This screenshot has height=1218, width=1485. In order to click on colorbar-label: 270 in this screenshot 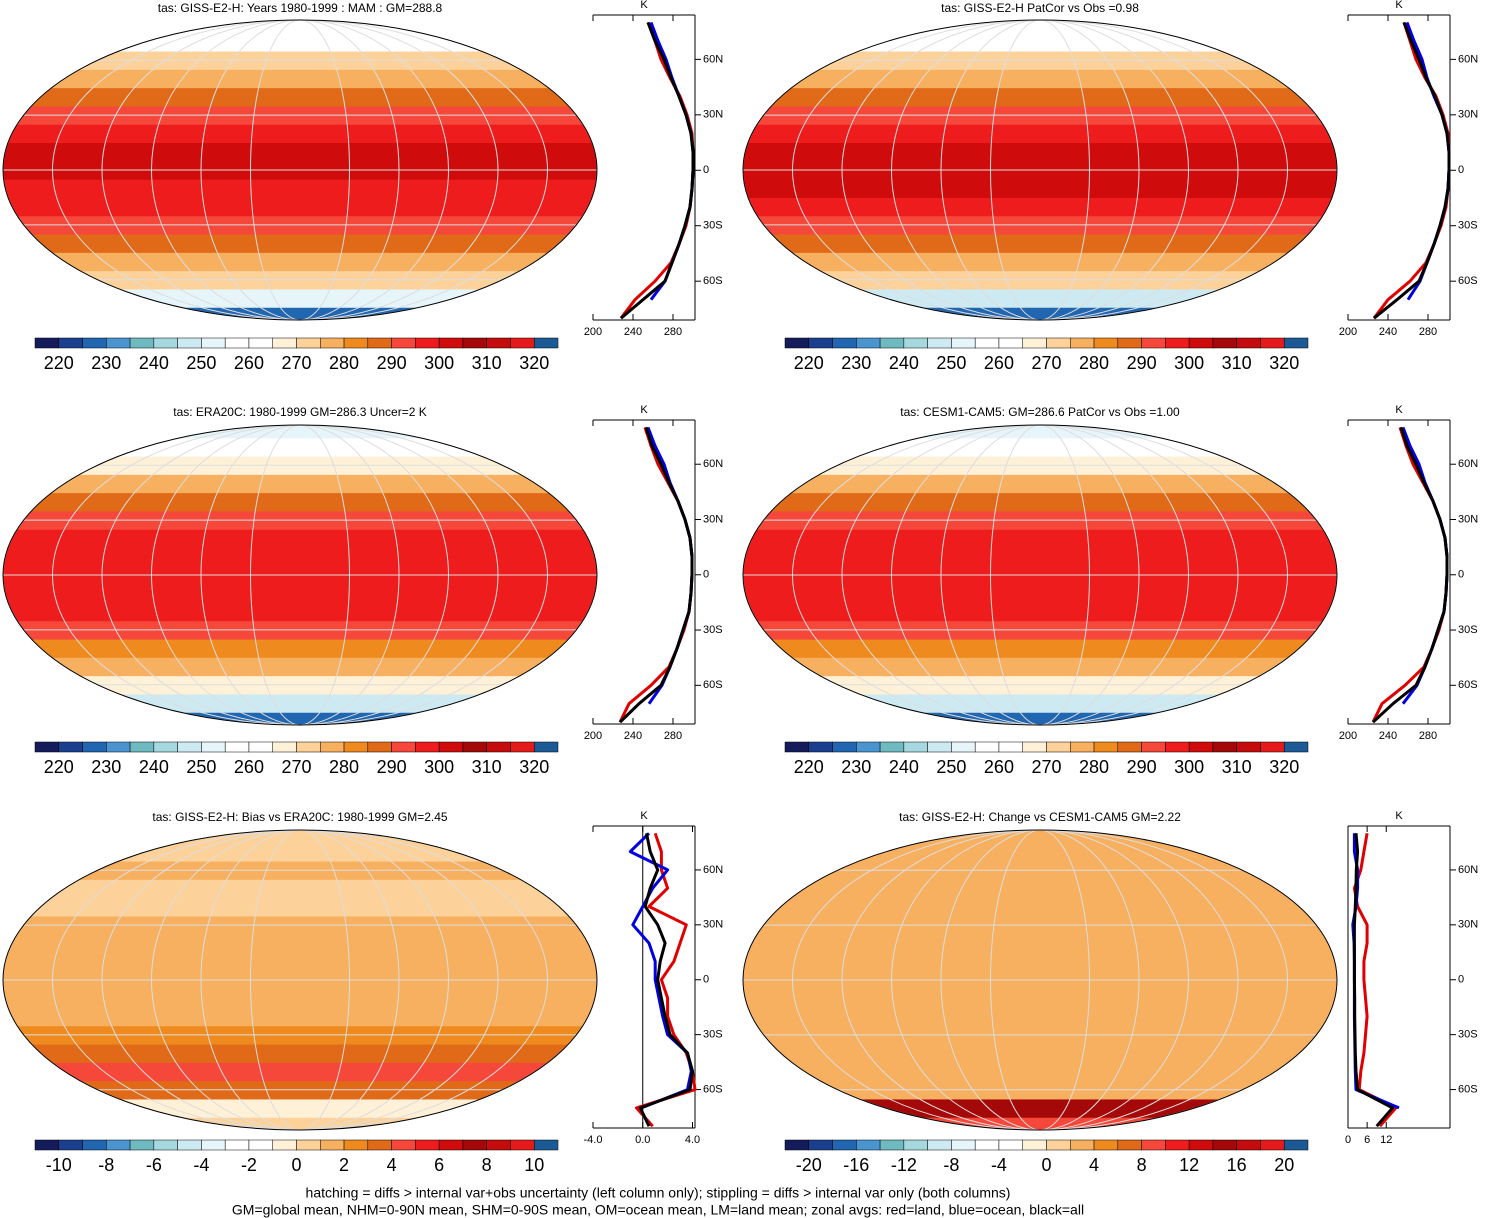, I will do `click(296, 363)`.